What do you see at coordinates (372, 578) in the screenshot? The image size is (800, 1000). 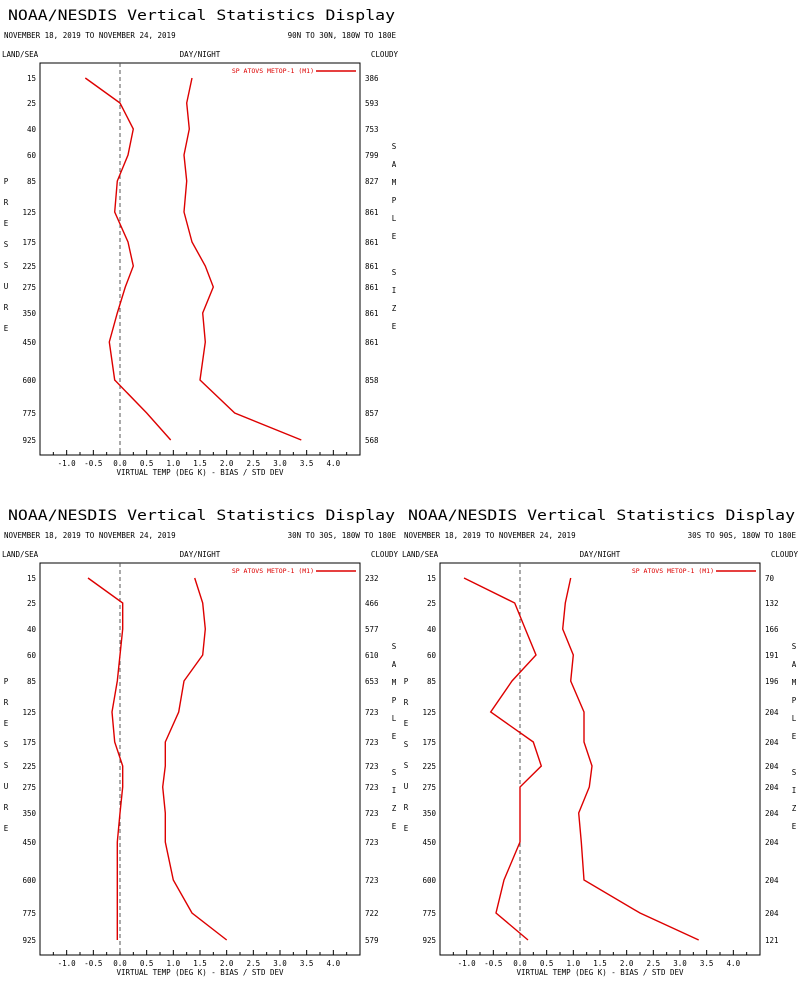 I see `sample-size-label: 232` at bounding box center [372, 578].